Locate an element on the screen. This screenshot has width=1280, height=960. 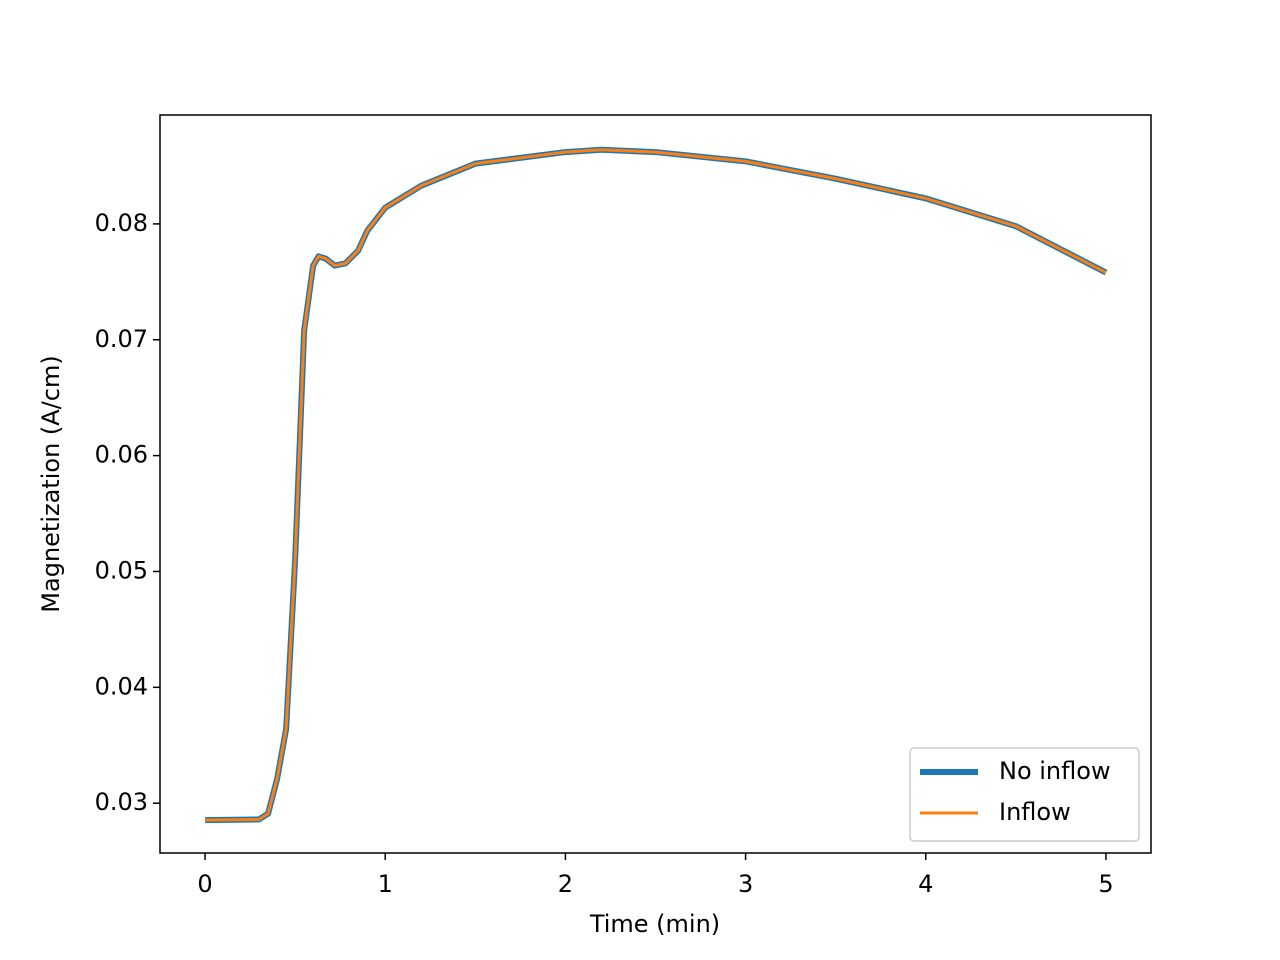
legend-label: No inflow is located at coordinates (1055, 771).